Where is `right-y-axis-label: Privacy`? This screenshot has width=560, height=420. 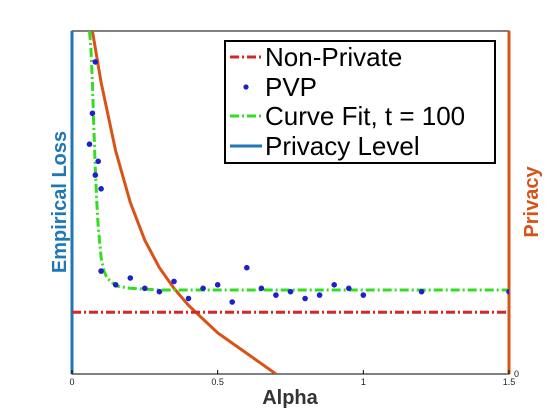 right-y-axis-label: Privacy is located at coordinates (532, 202).